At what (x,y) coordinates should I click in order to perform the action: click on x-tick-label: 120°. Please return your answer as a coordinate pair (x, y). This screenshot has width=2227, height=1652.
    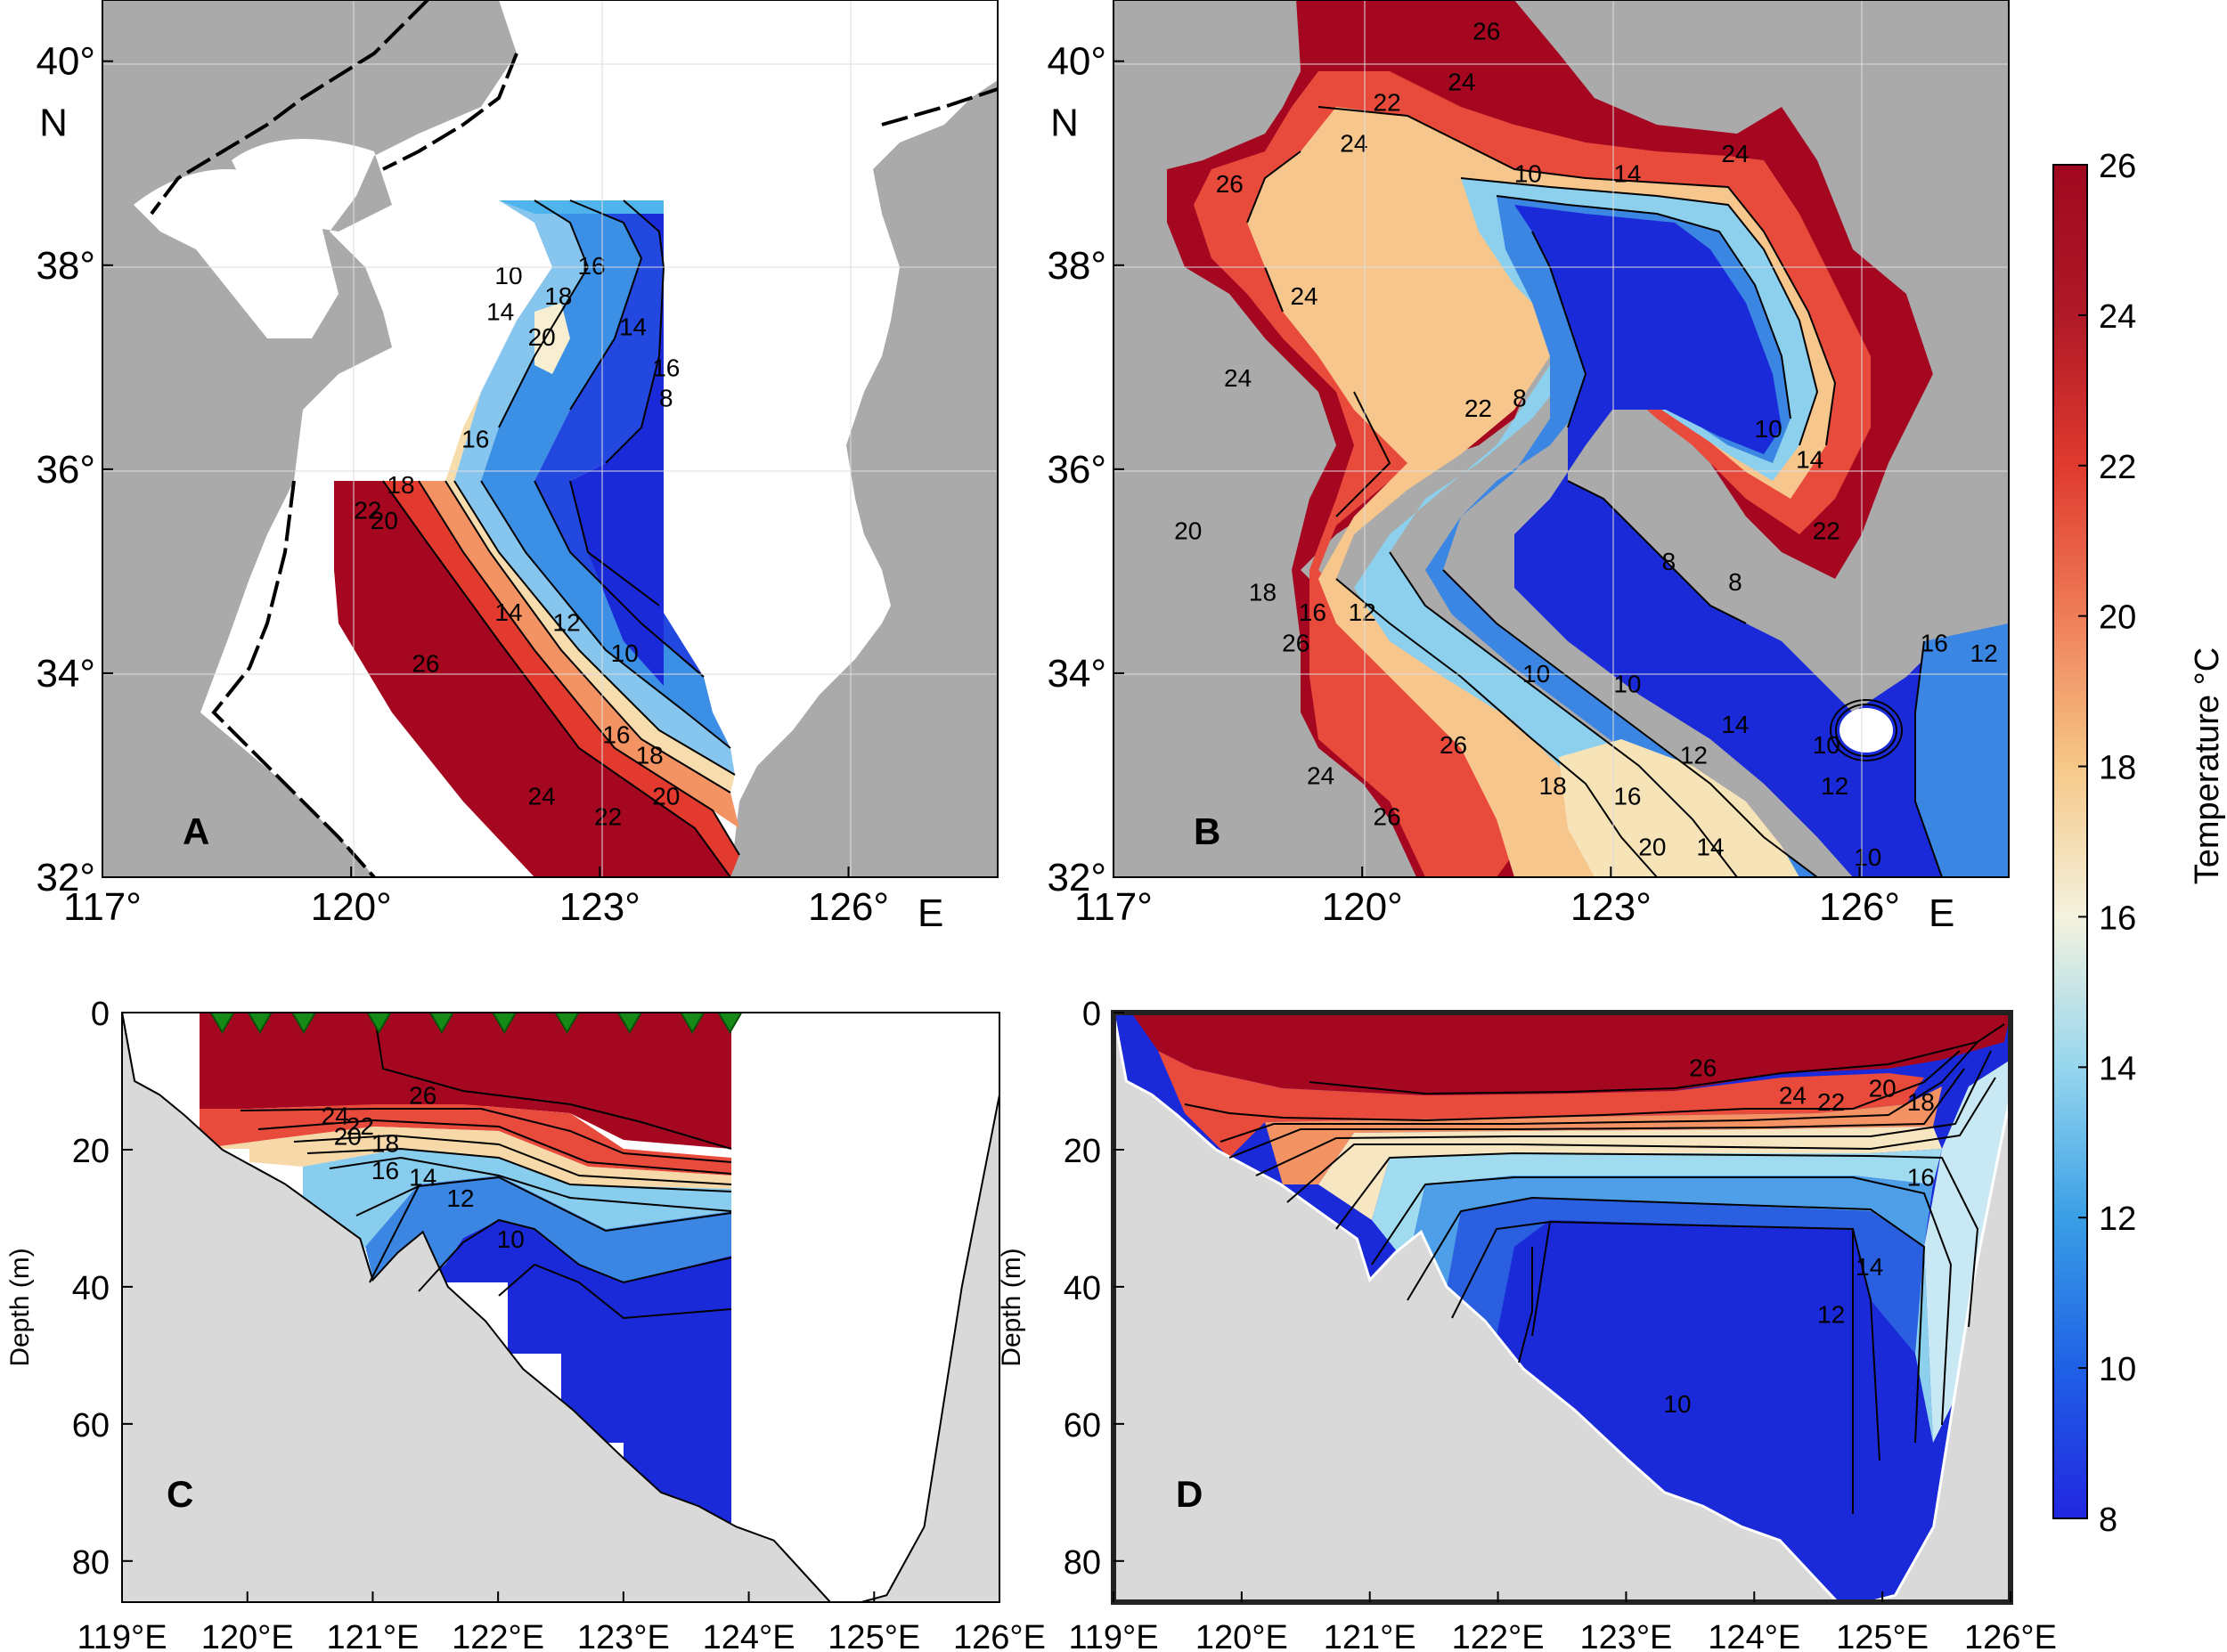
    Looking at the image, I should click on (1362, 907).